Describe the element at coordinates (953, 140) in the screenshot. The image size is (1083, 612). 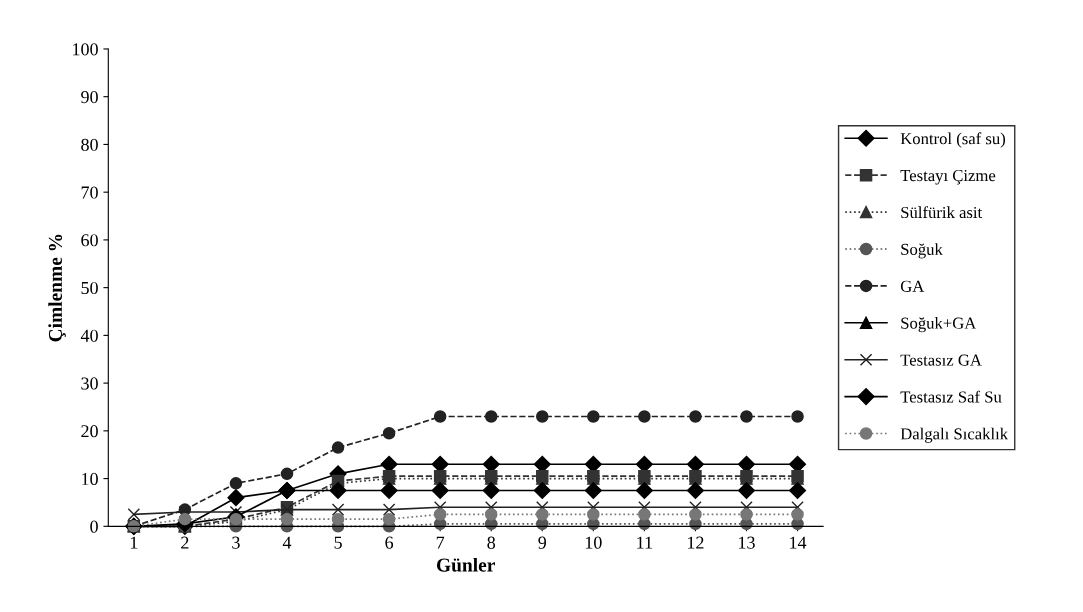
I see `legend-label: Kontrol (saf su)` at that location.